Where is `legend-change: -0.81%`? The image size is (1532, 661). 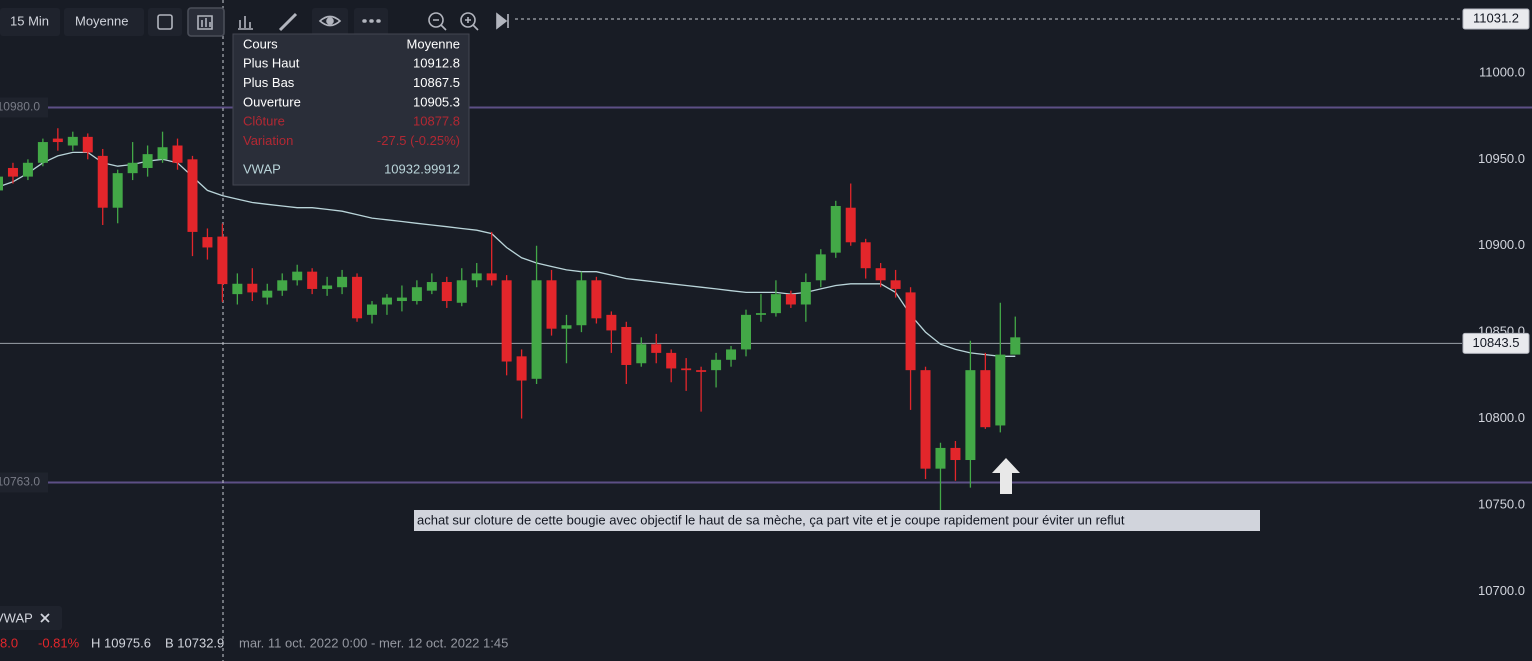
legend-change: -0.81% is located at coordinates (59, 642).